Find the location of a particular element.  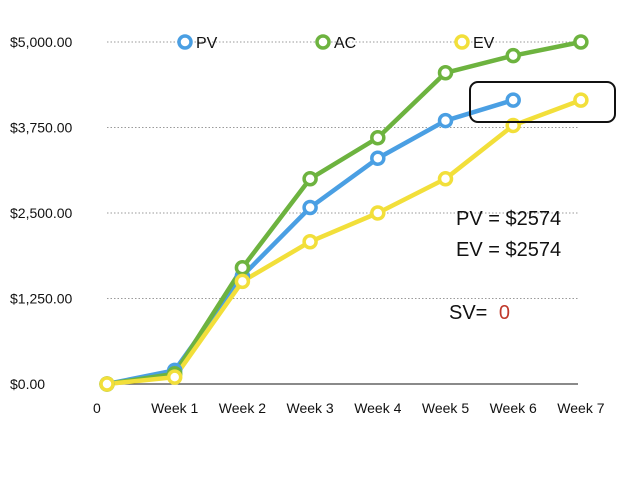

legend: PV AC EV is located at coordinates (336, 43).